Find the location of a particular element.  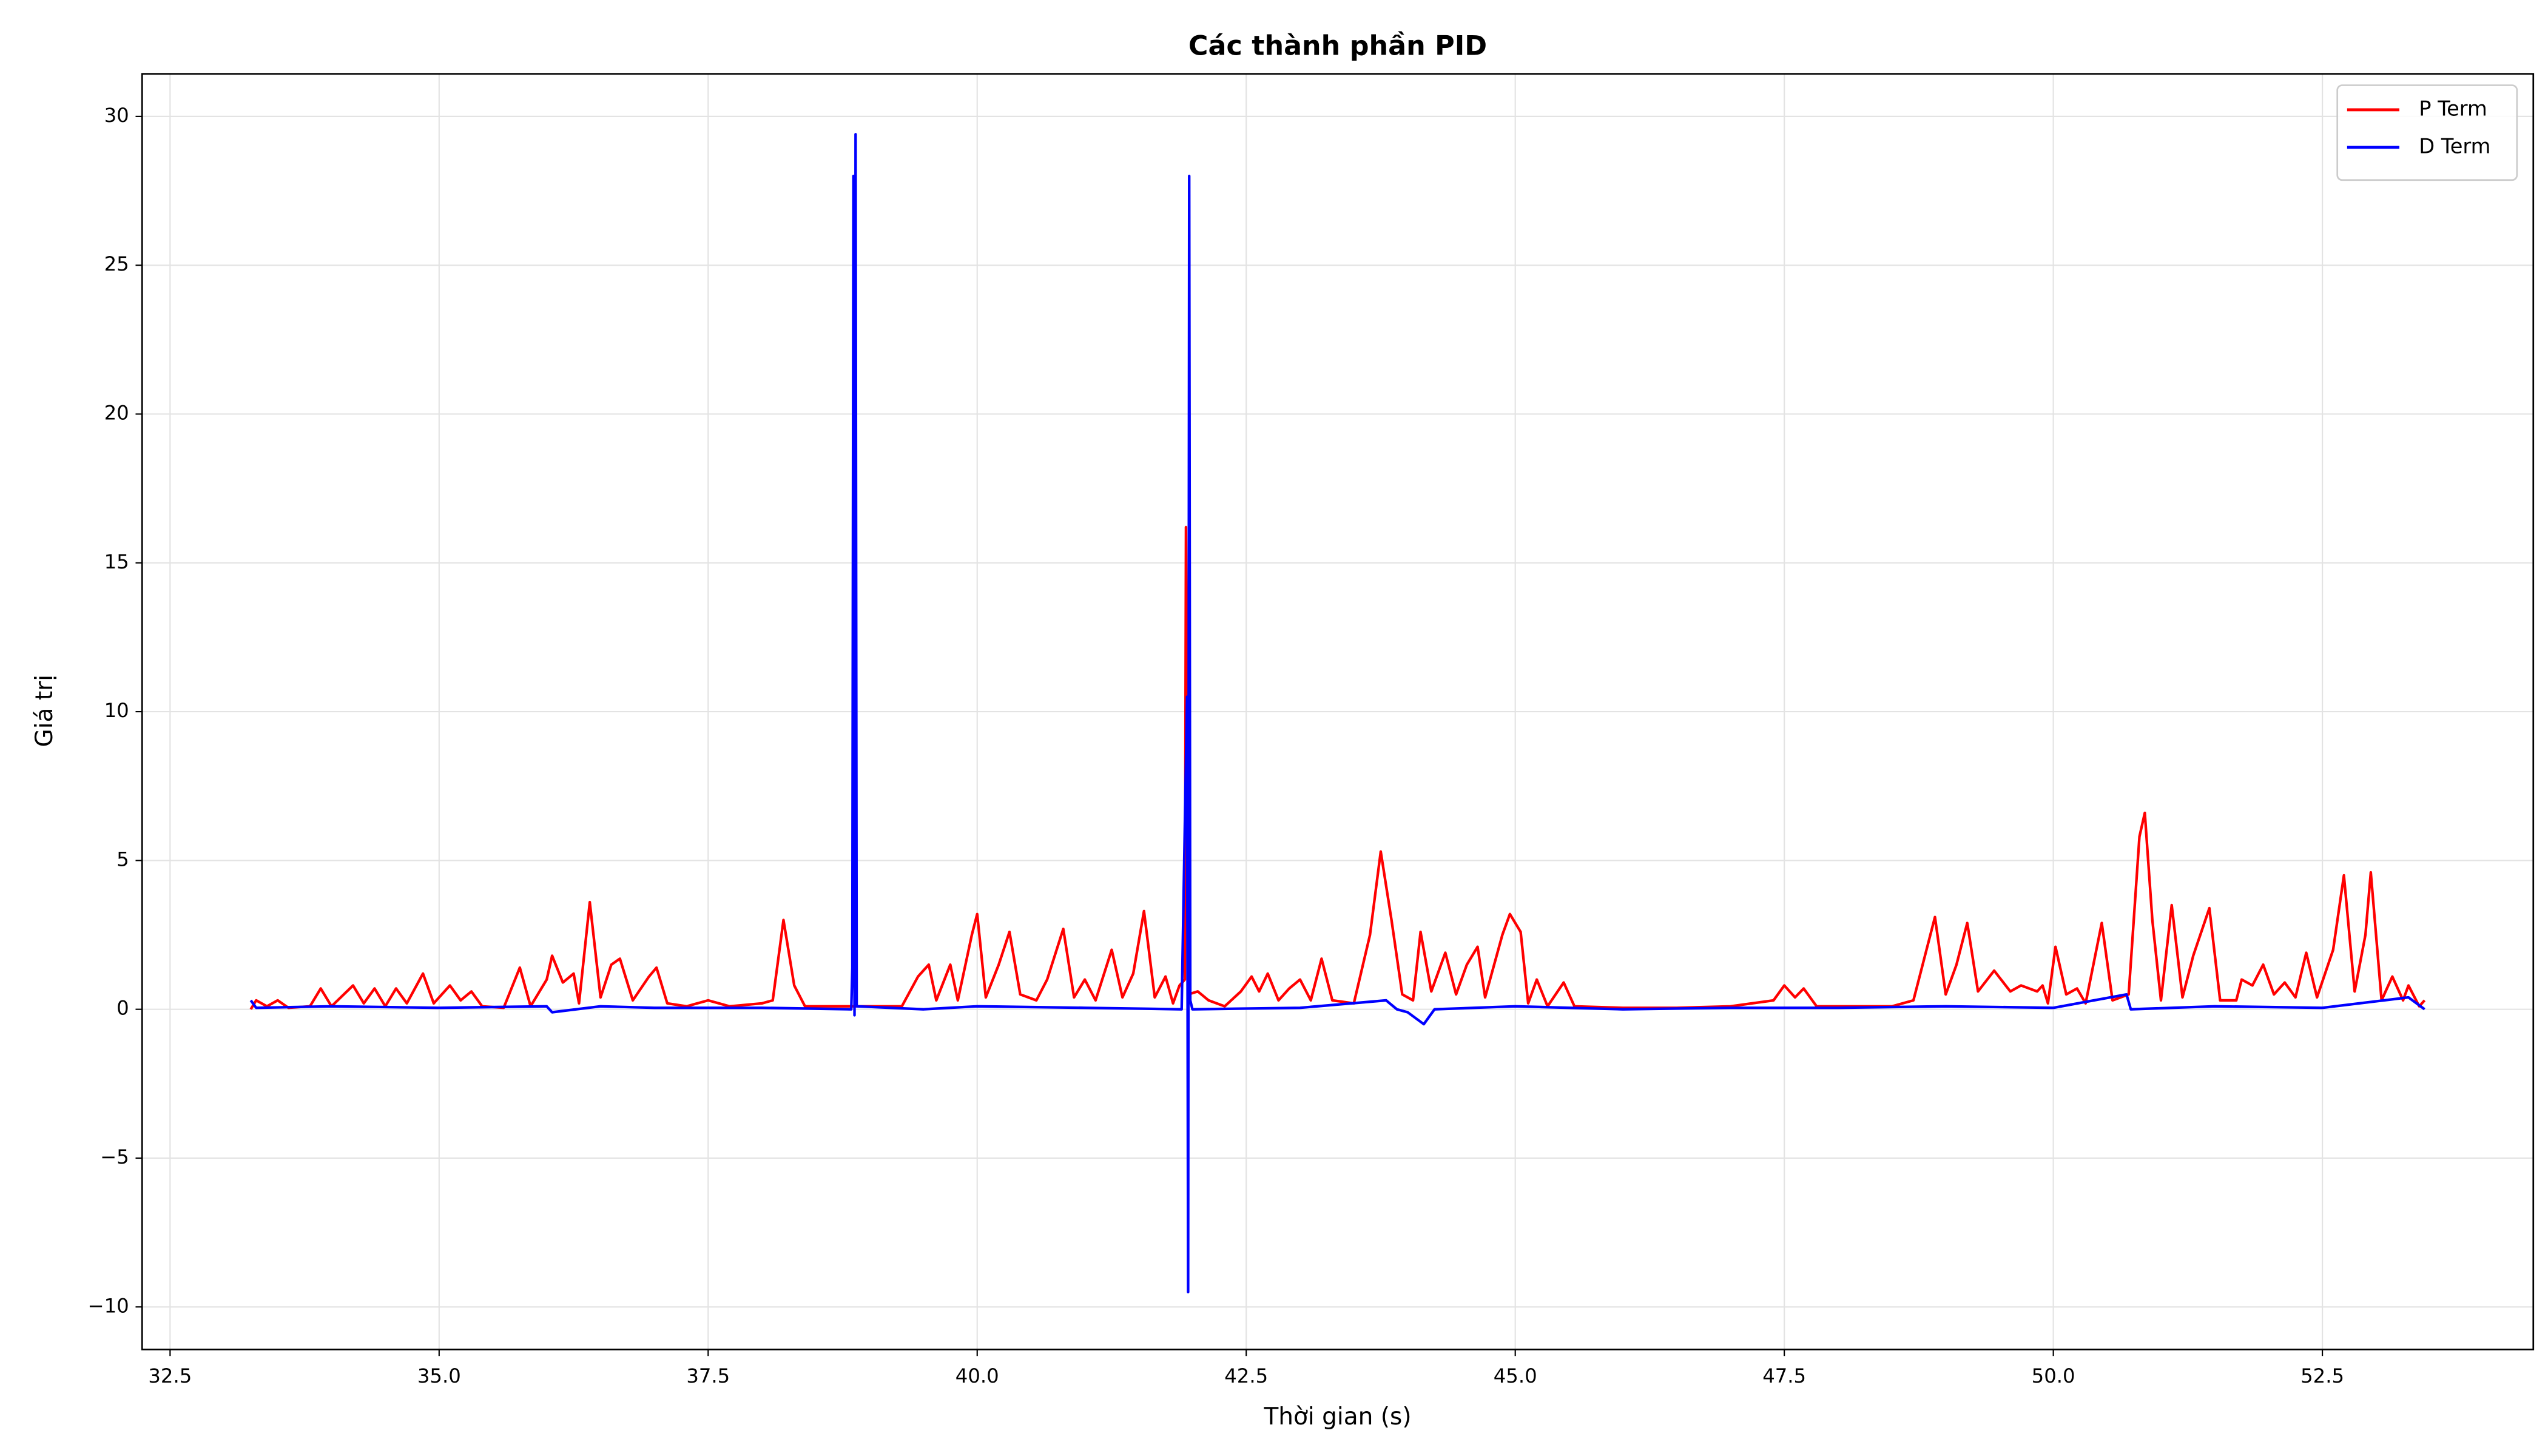

x-tick-label: 52.5 is located at coordinates (2322, 1375).